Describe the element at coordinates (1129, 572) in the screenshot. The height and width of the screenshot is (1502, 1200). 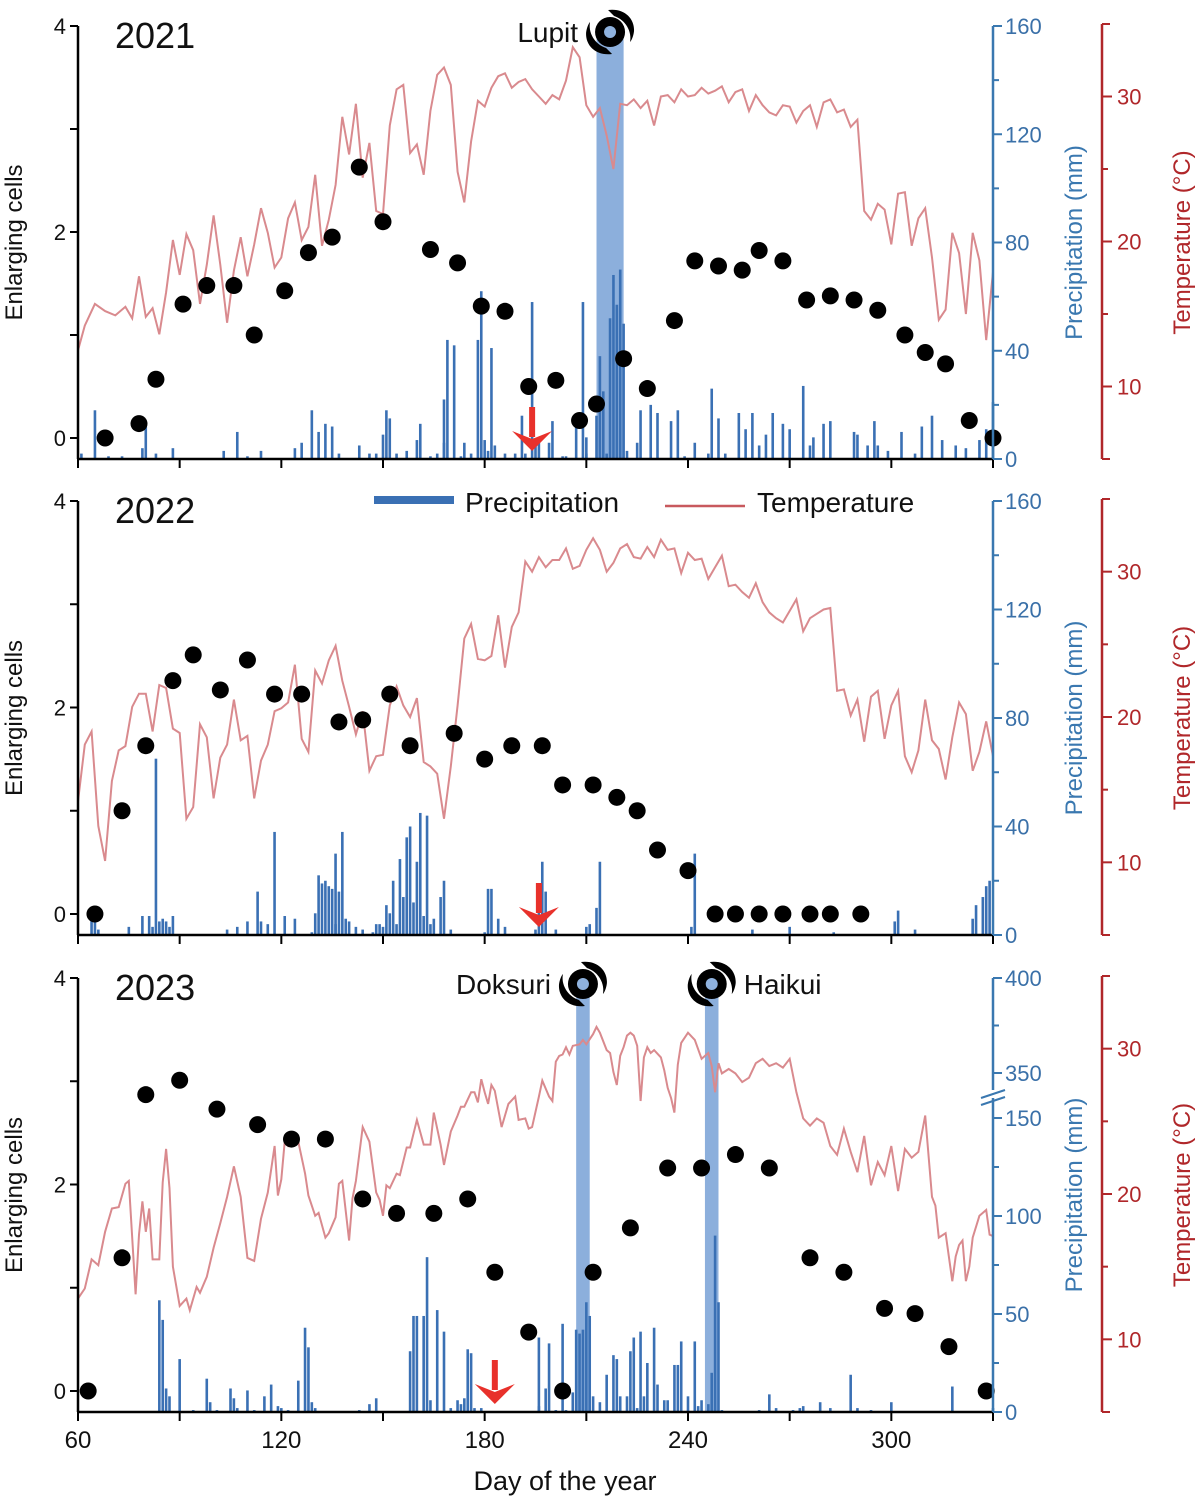
I see `temp-tick-label: 30` at that location.